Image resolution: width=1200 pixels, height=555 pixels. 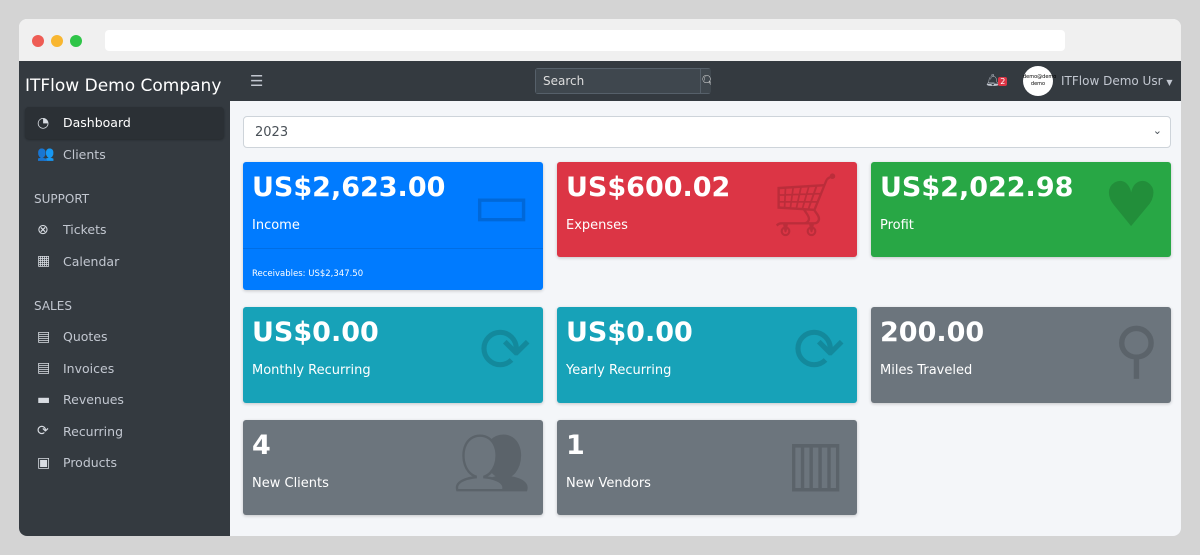 What do you see at coordinates (491, 462) in the screenshot?
I see `users-icon: 👥︎` at bounding box center [491, 462].